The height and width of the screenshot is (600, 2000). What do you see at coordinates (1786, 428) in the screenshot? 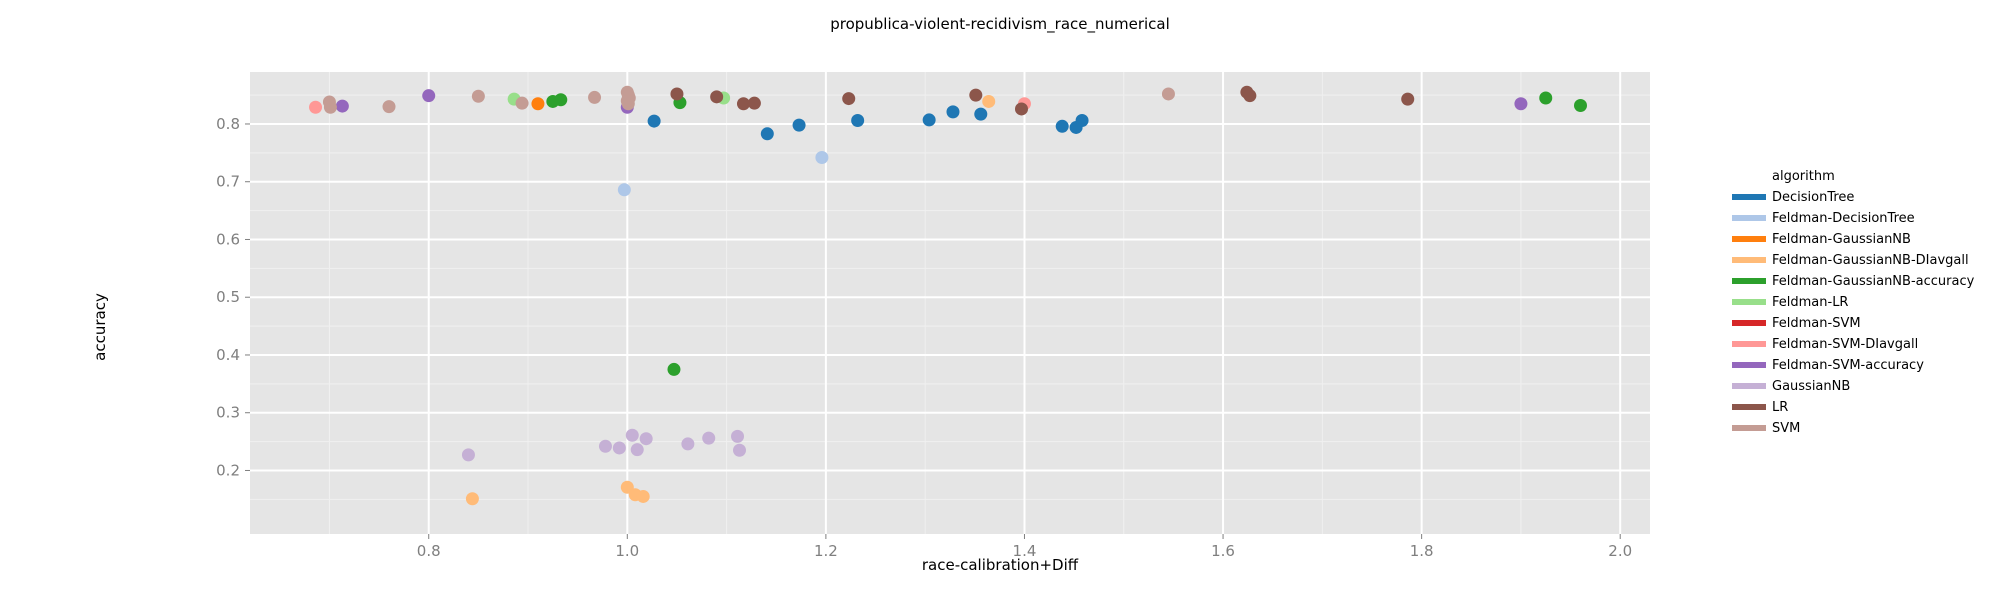
I see `legend-label-svm: SVM` at bounding box center [1786, 428].